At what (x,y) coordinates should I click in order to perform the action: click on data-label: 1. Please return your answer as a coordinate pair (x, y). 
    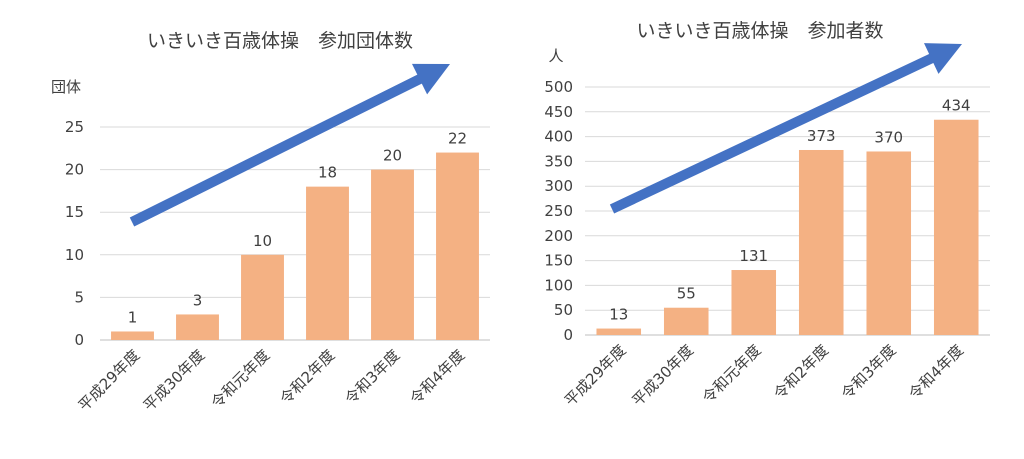
    Looking at the image, I should click on (133, 317).